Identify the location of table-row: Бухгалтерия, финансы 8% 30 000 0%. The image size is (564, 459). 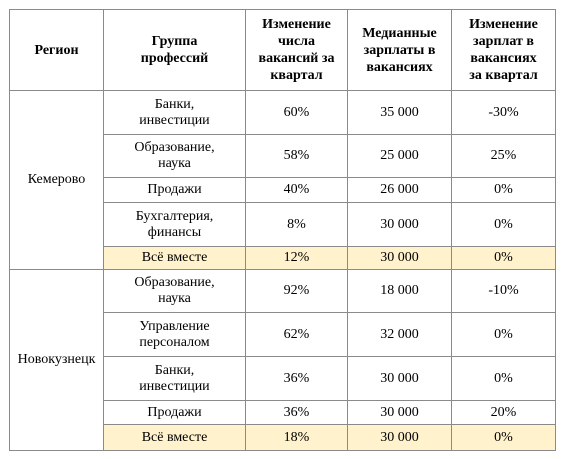
(283, 224).